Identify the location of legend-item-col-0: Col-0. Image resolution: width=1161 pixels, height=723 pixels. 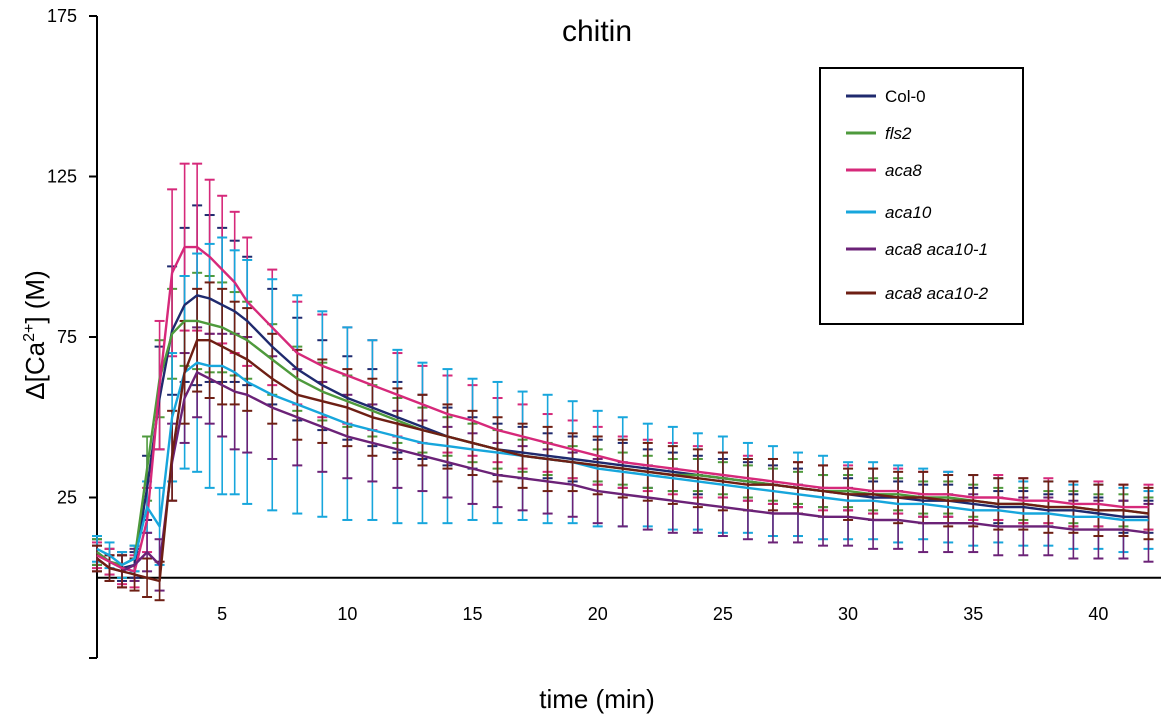
(886, 96).